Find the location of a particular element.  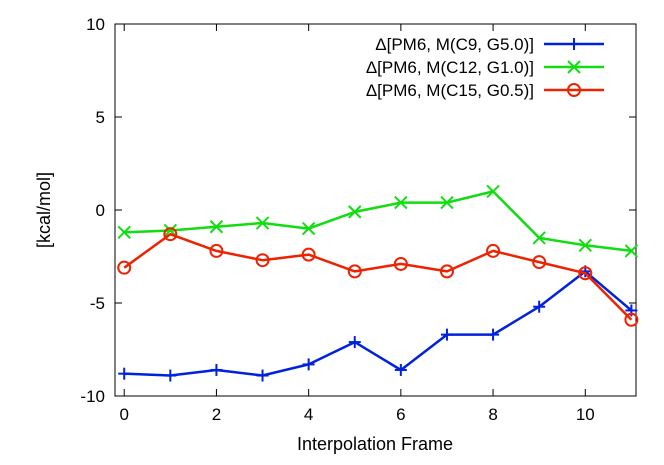

y-axis-label: [kcal/mol] is located at coordinates (44, 210).